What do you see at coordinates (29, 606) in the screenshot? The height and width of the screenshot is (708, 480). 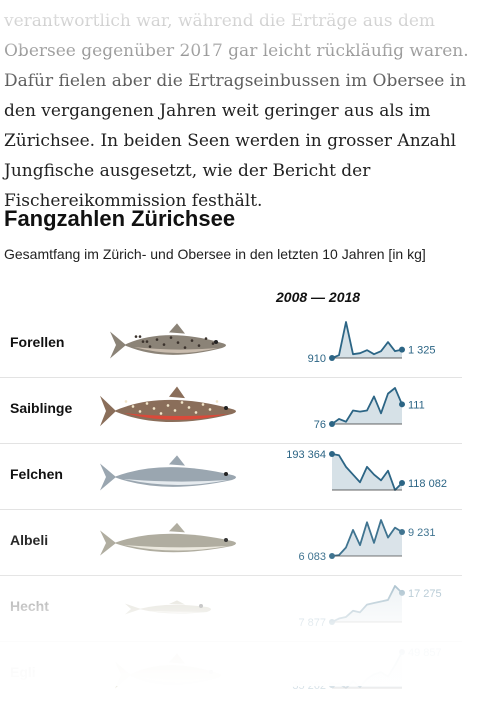 I see `fish-name-label: Hecht` at bounding box center [29, 606].